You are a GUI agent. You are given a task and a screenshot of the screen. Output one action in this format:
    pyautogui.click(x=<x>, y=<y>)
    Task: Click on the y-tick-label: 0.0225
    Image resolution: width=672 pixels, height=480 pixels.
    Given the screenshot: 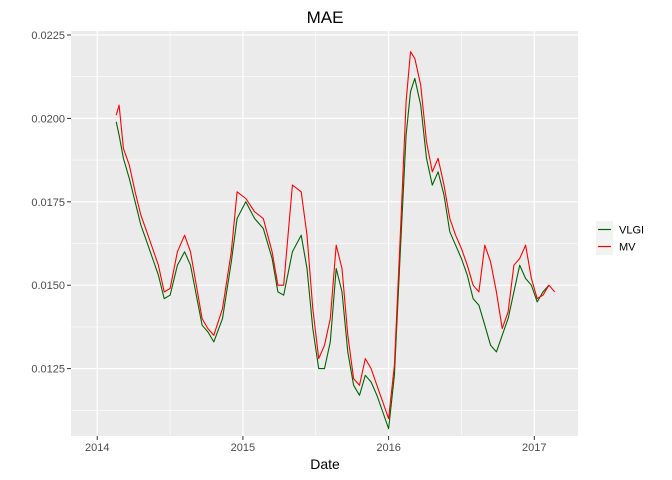 What is the action you would take?
    pyautogui.click(x=48, y=36)
    